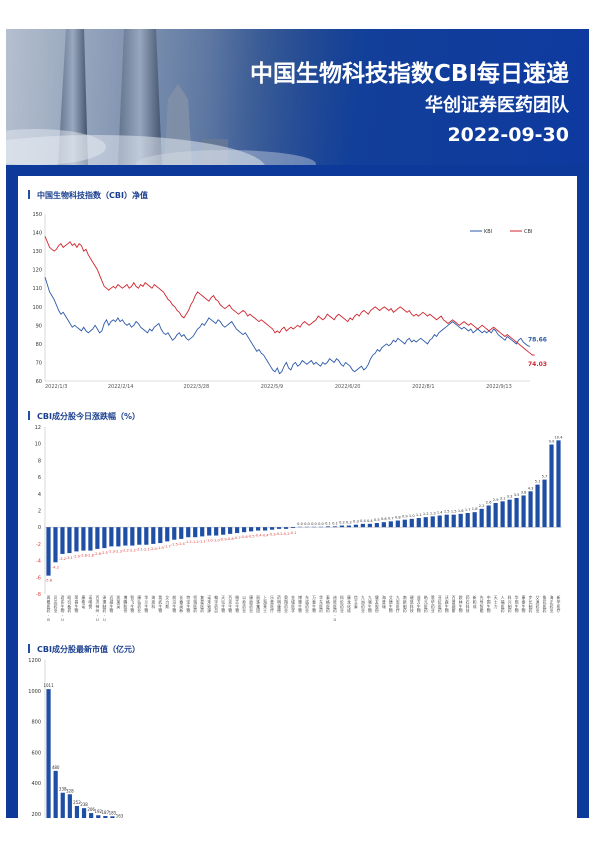  What do you see at coordinates (49, 581) in the screenshot?
I see `change-data-label: -5.8` at bounding box center [49, 581].